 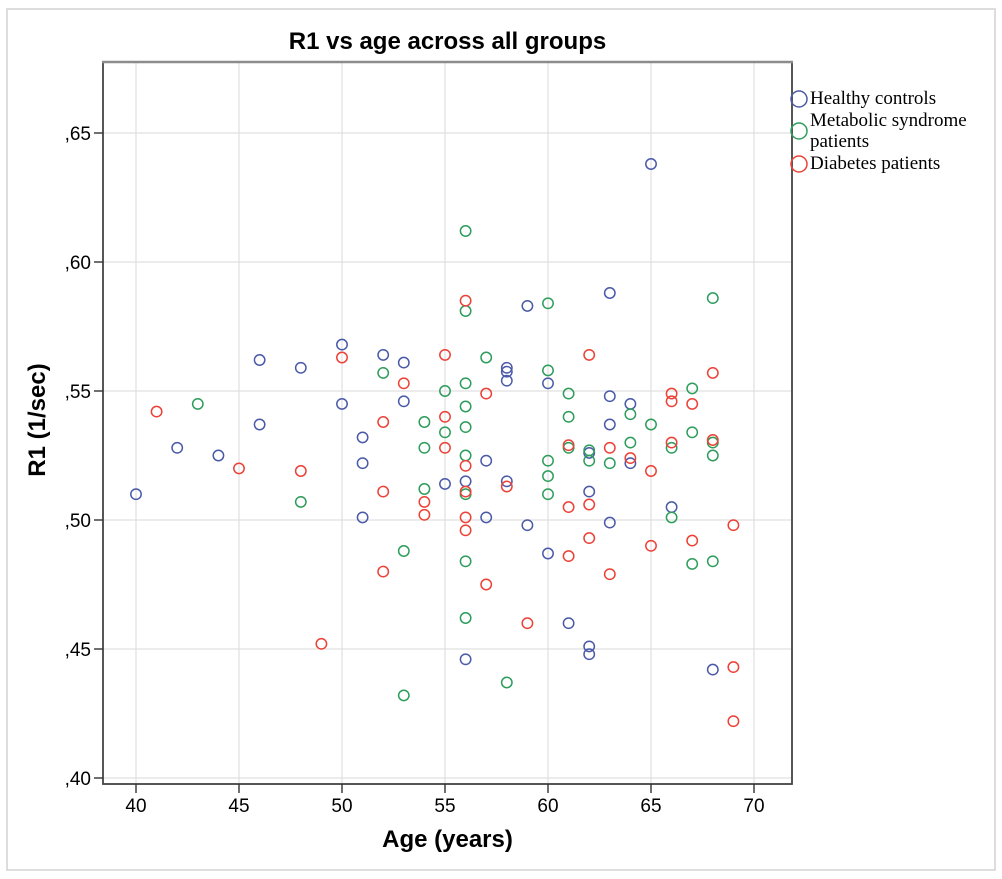 What do you see at coordinates (341, 806) in the screenshot?
I see `x-tick-label: 50` at bounding box center [341, 806].